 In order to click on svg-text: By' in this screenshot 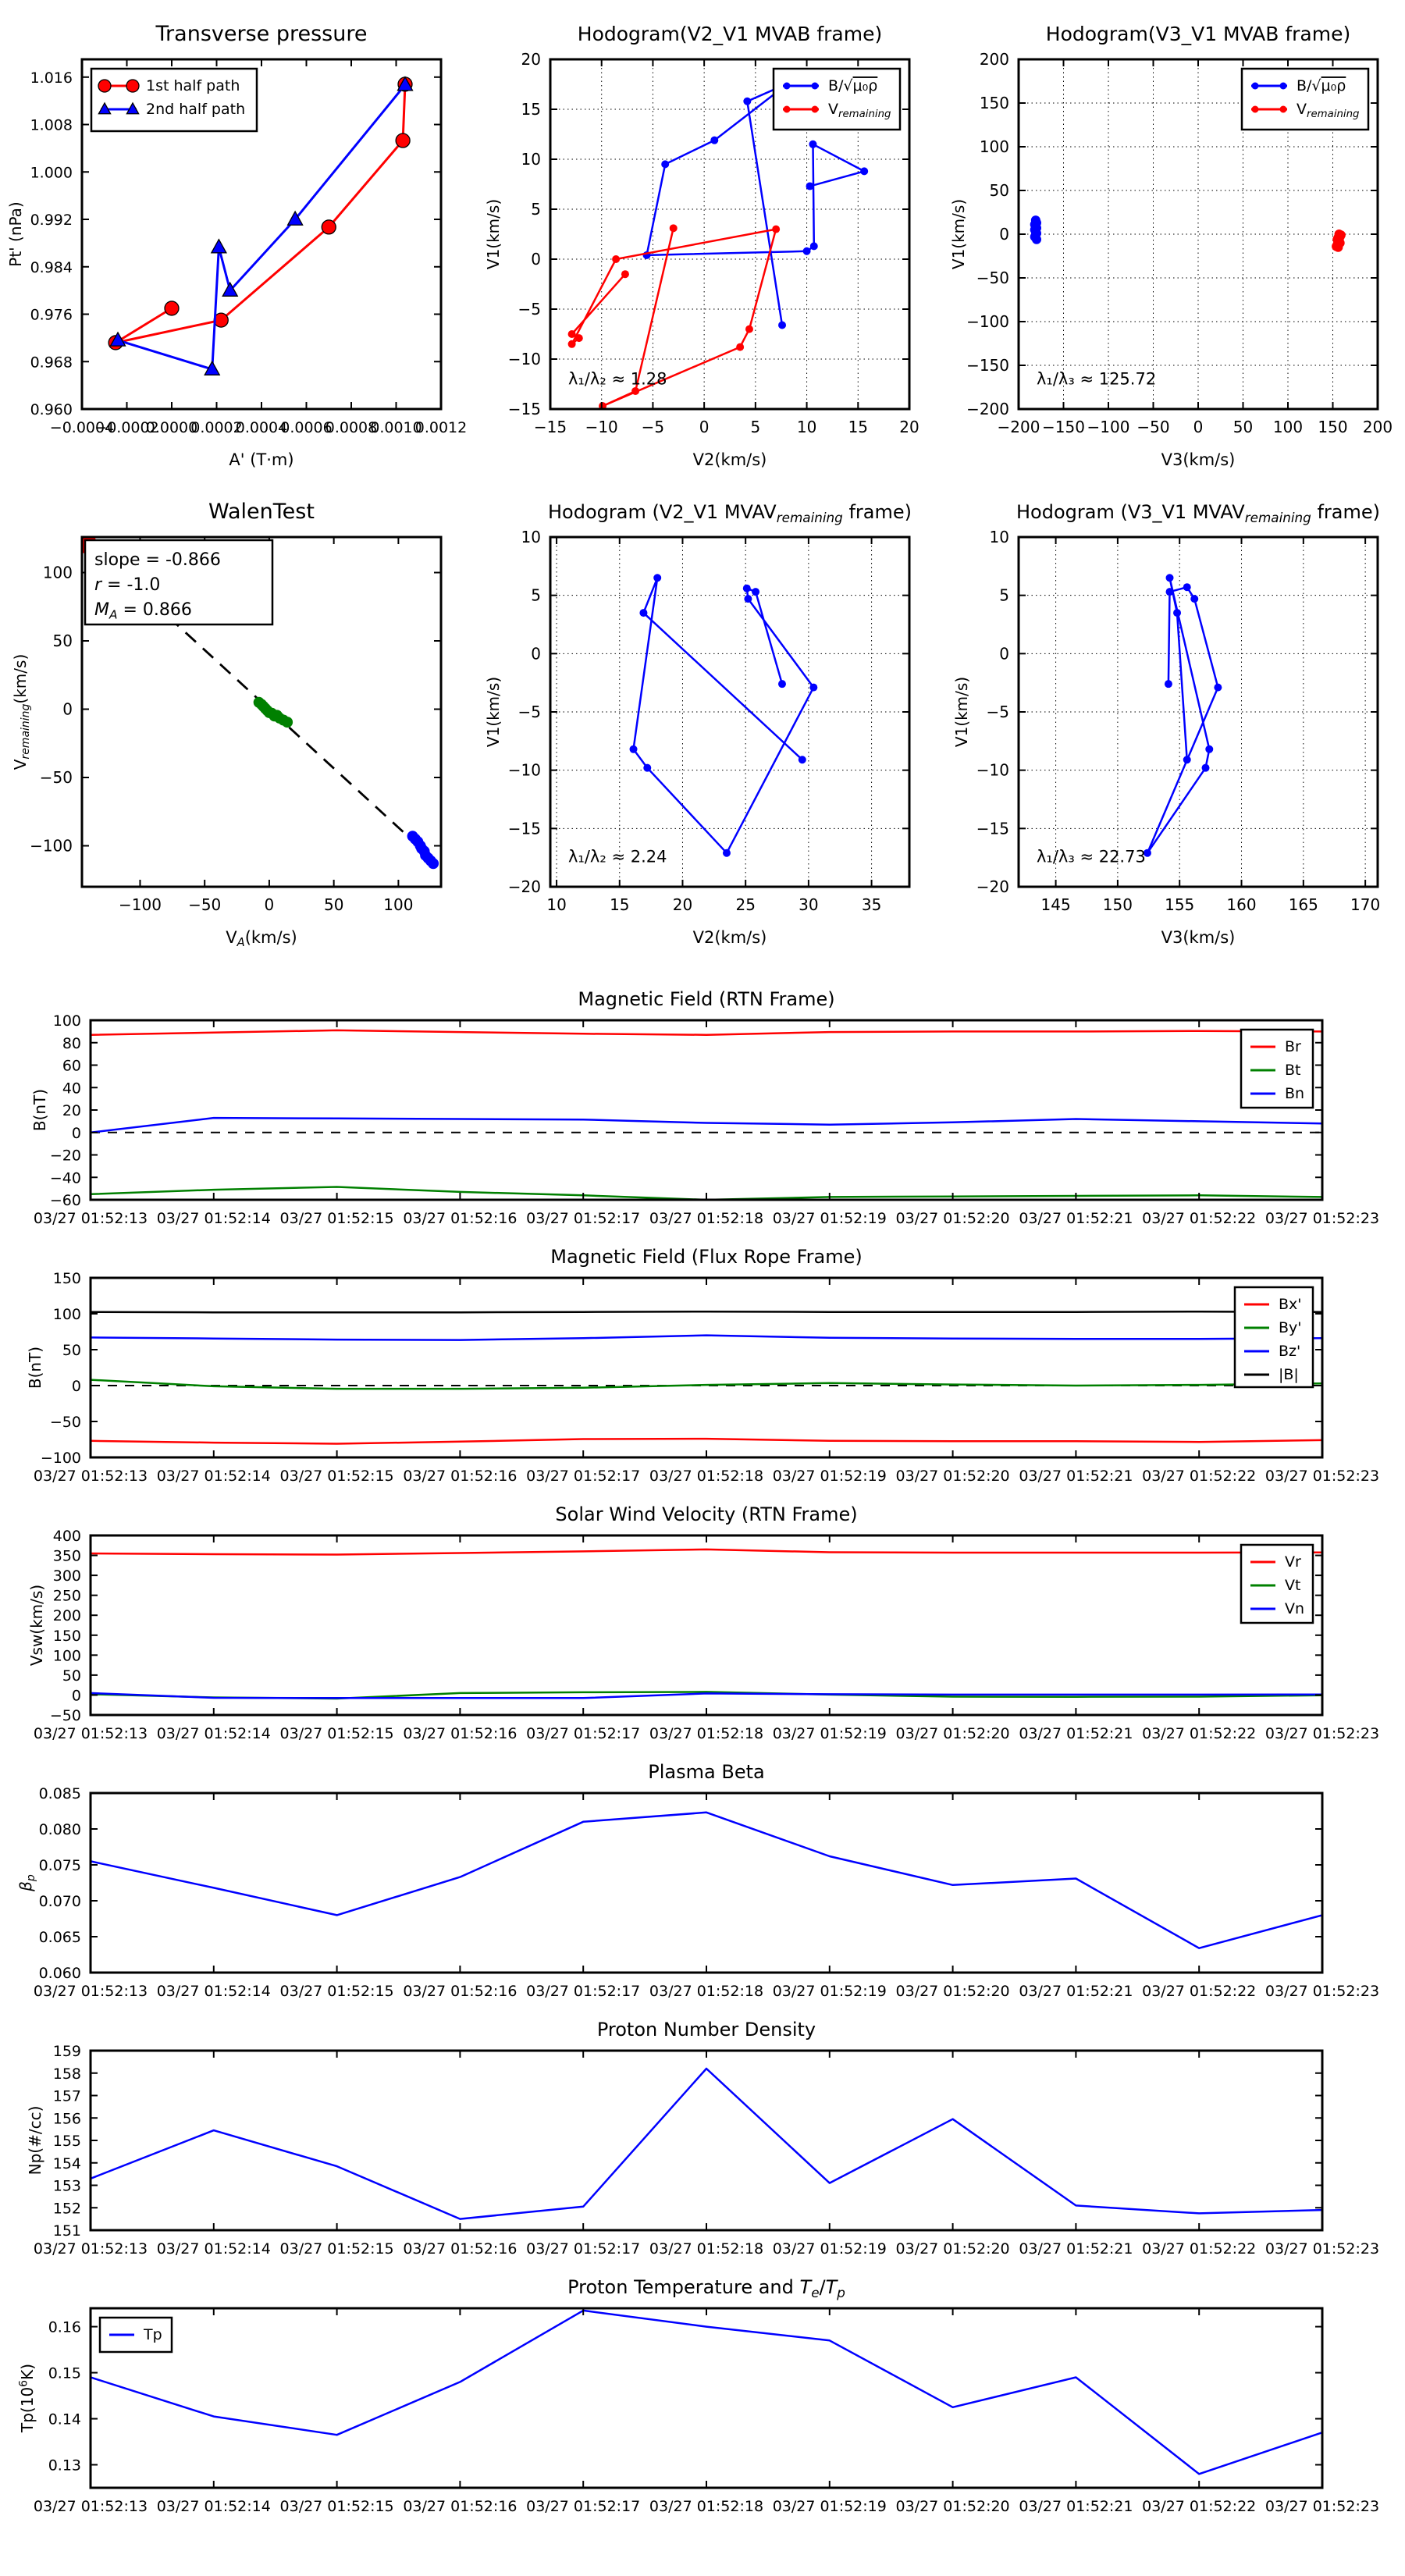, I will do `click(1291, 1327)`.